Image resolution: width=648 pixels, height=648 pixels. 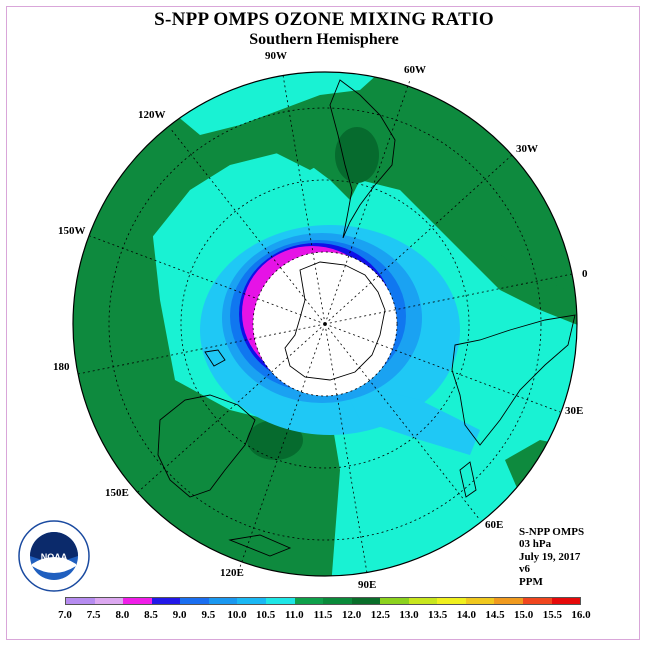 I want to click on colorbar-tick-label: 7.5, so click(x=93, y=615).